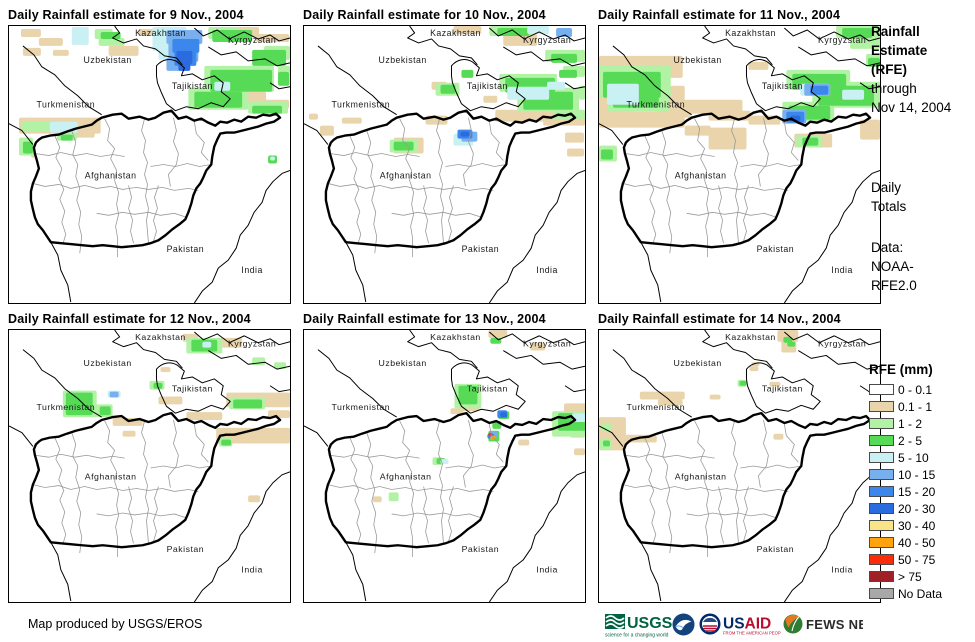 This screenshot has width=975, height=642. I want to click on text-line: RFE2.0, so click(894, 285).